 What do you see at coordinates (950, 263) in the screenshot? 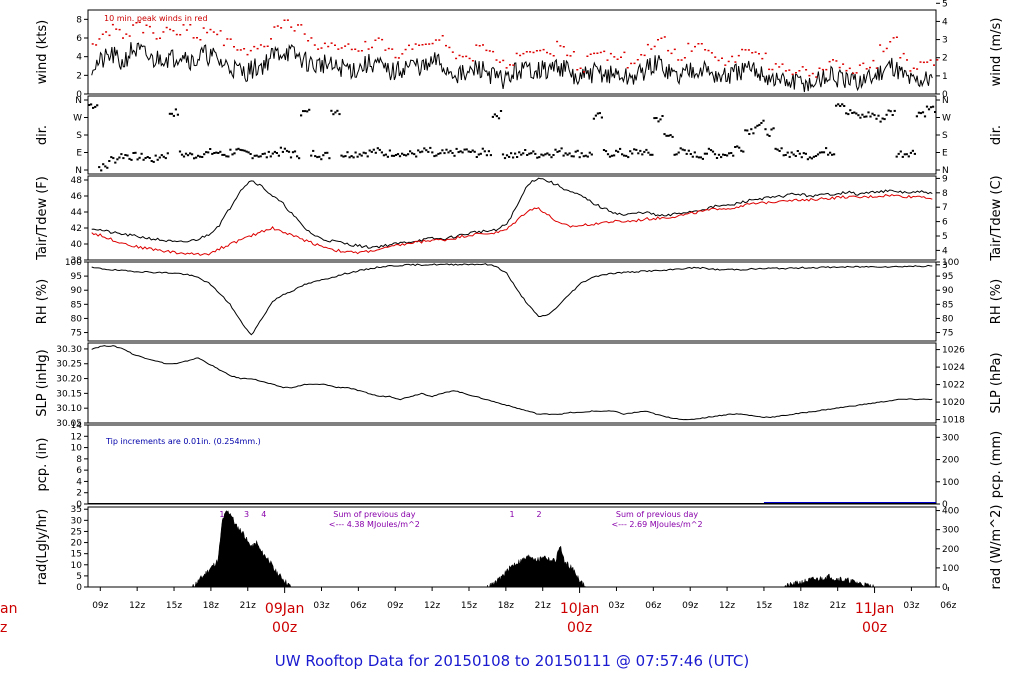
I see `tick-label-right-rh: 100` at bounding box center [950, 263].